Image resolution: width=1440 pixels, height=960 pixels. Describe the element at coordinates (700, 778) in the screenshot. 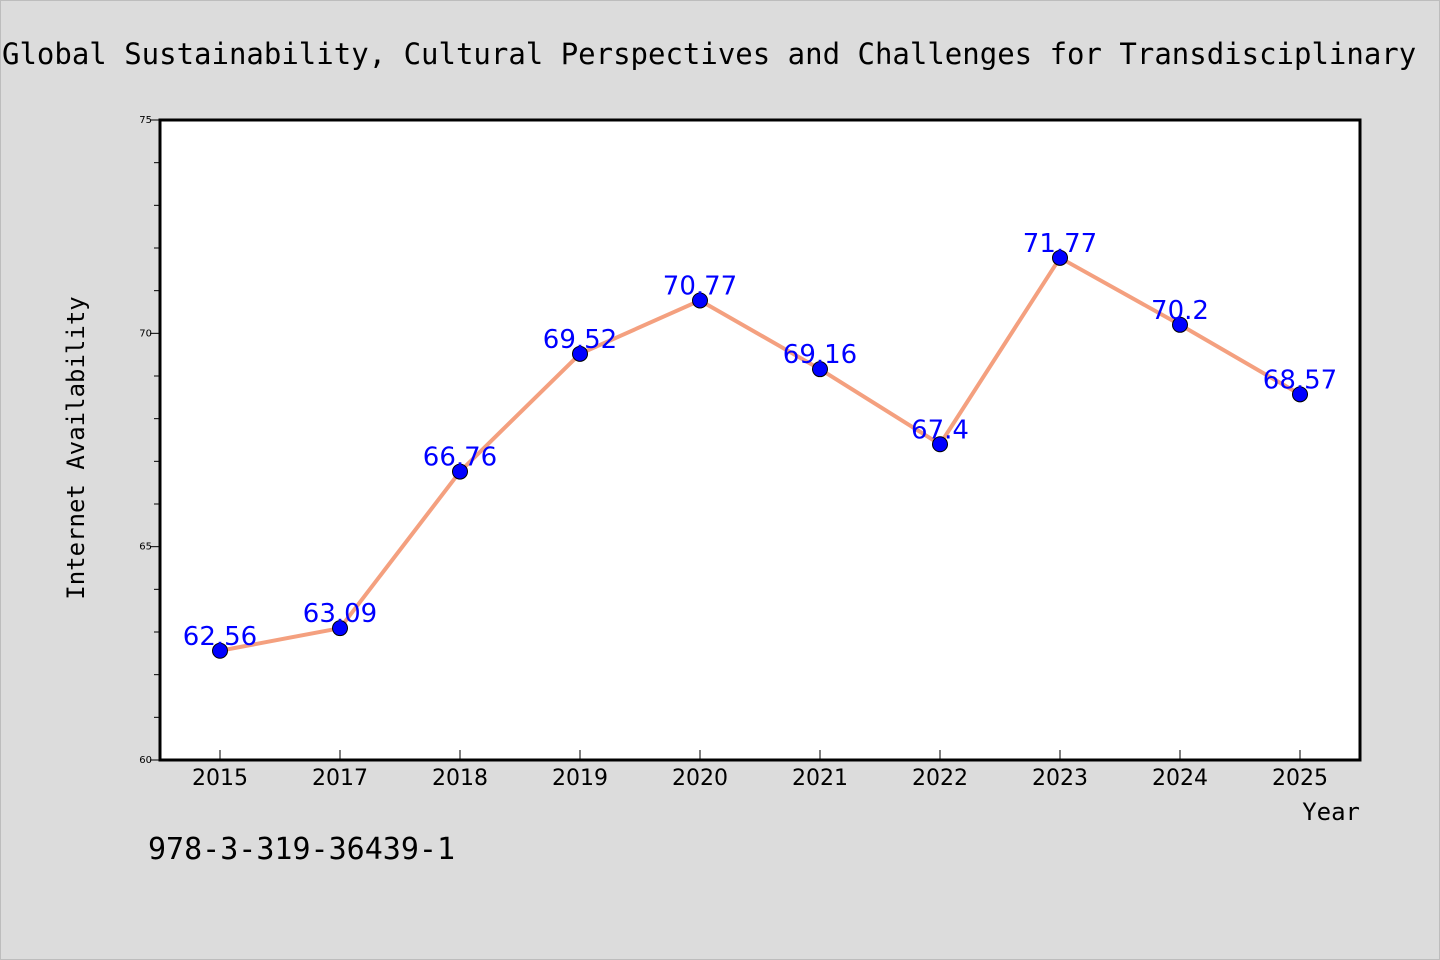

I see `x-tick-label: 2020` at that location.